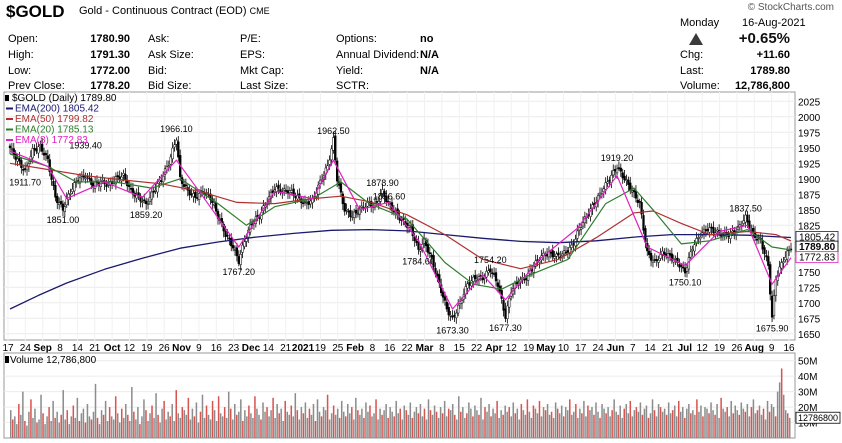 The image size is (842, 443). I want to click on mkt-cap-label: Mkt Cap:, so click(262, 71).